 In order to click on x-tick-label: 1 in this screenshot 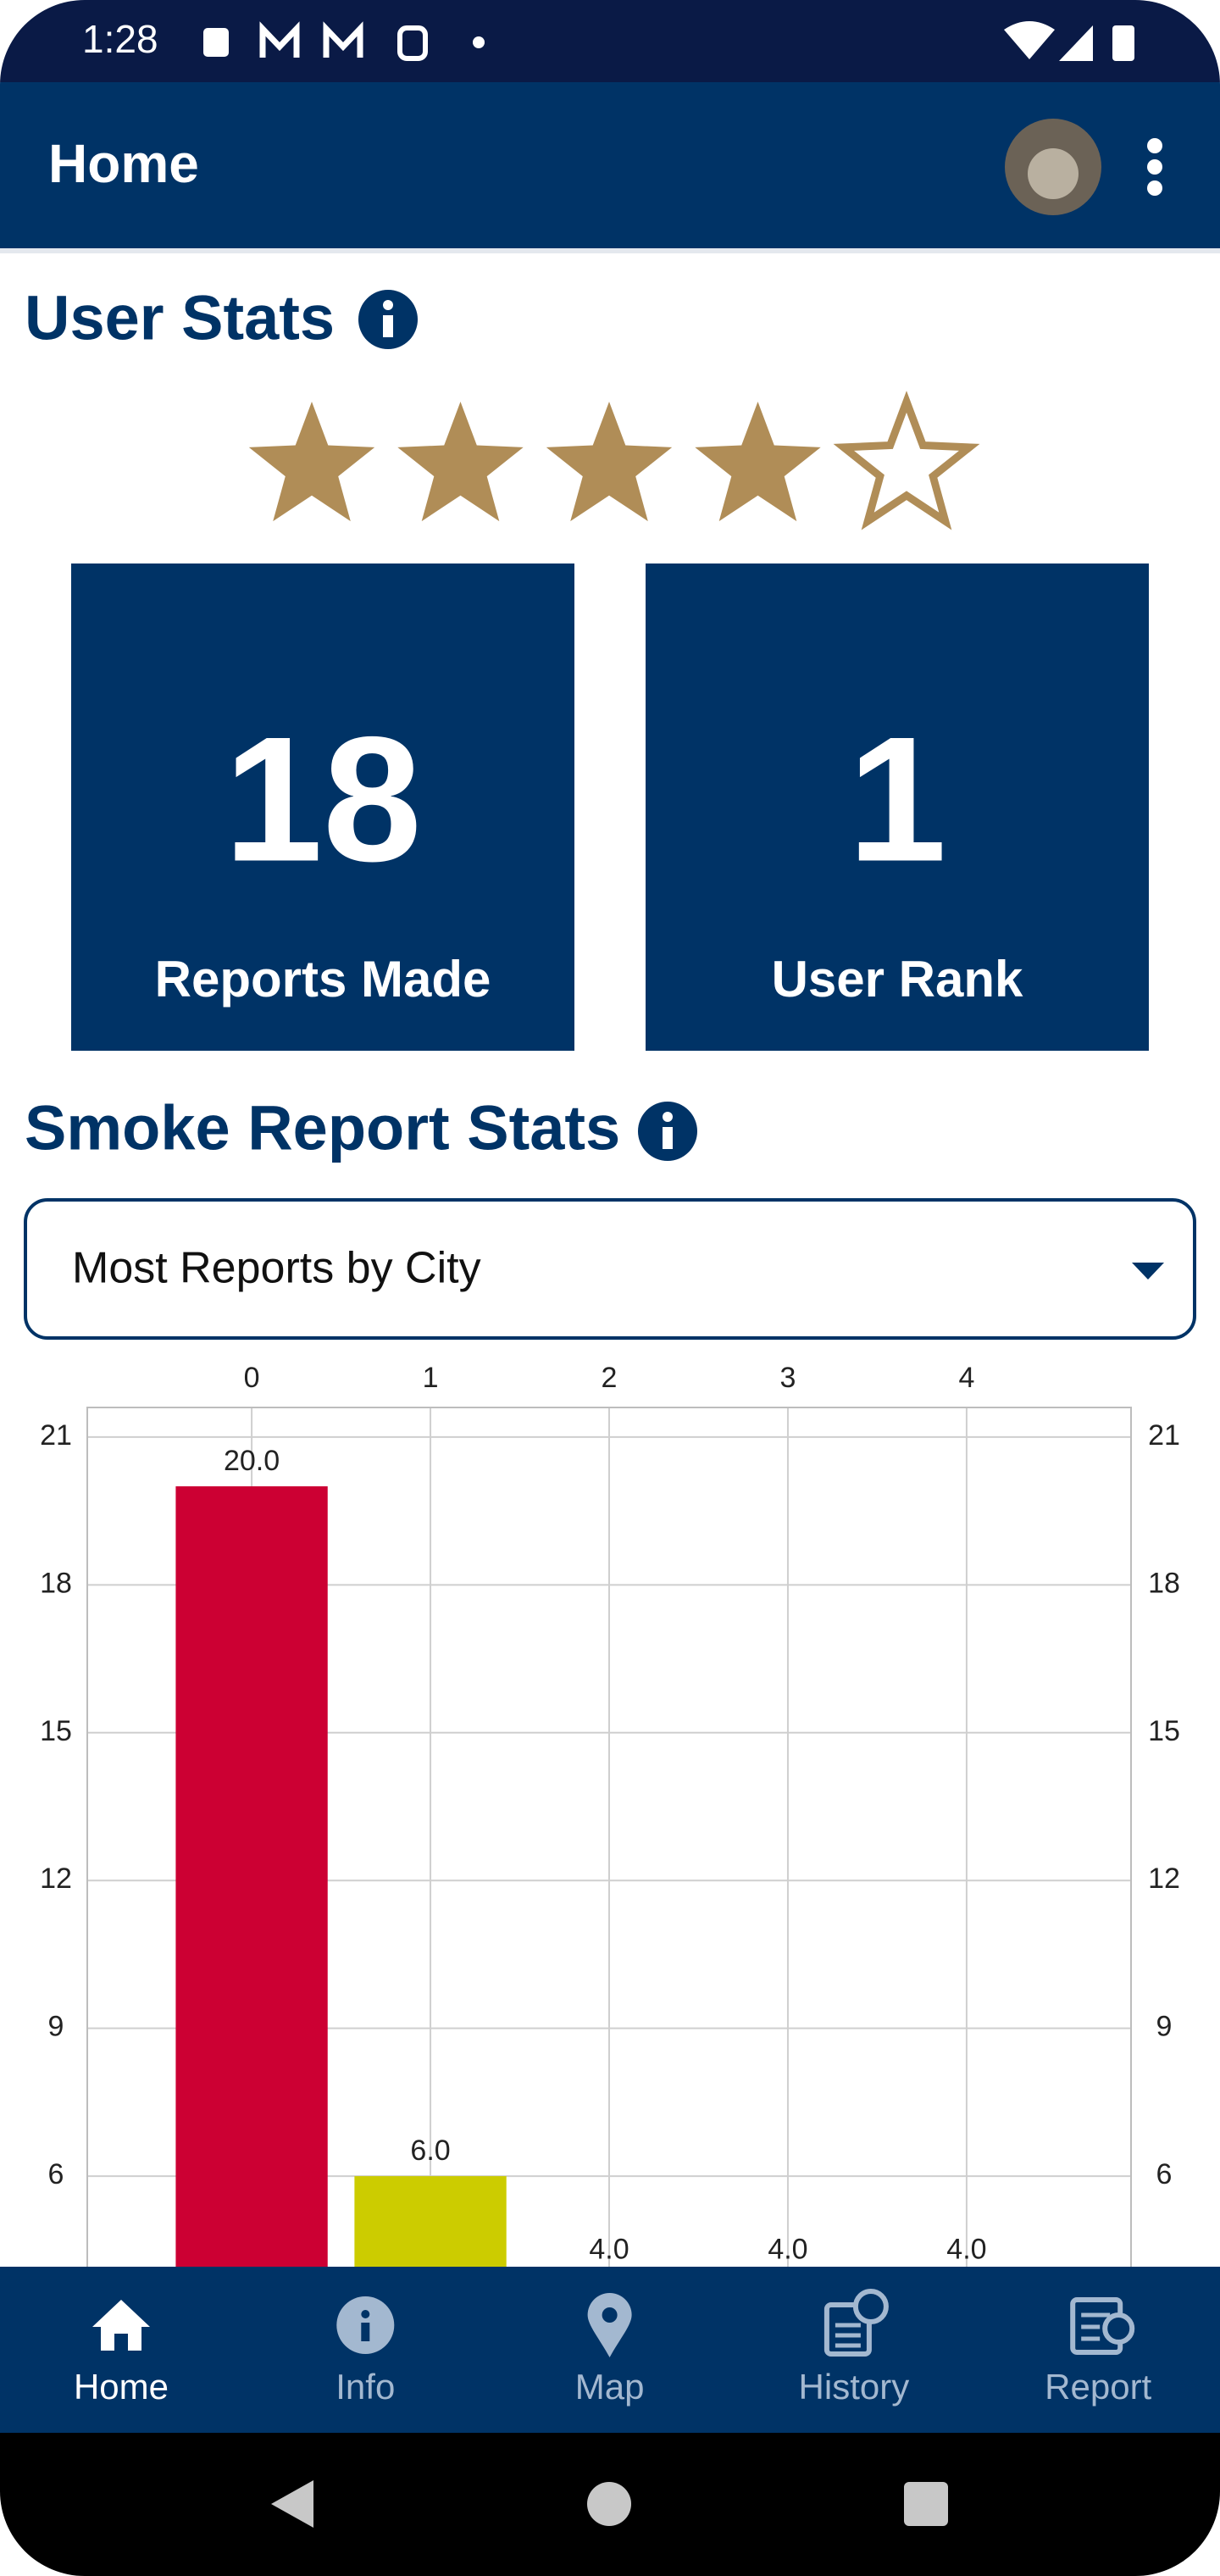, I will do `click(431, 1378)`.